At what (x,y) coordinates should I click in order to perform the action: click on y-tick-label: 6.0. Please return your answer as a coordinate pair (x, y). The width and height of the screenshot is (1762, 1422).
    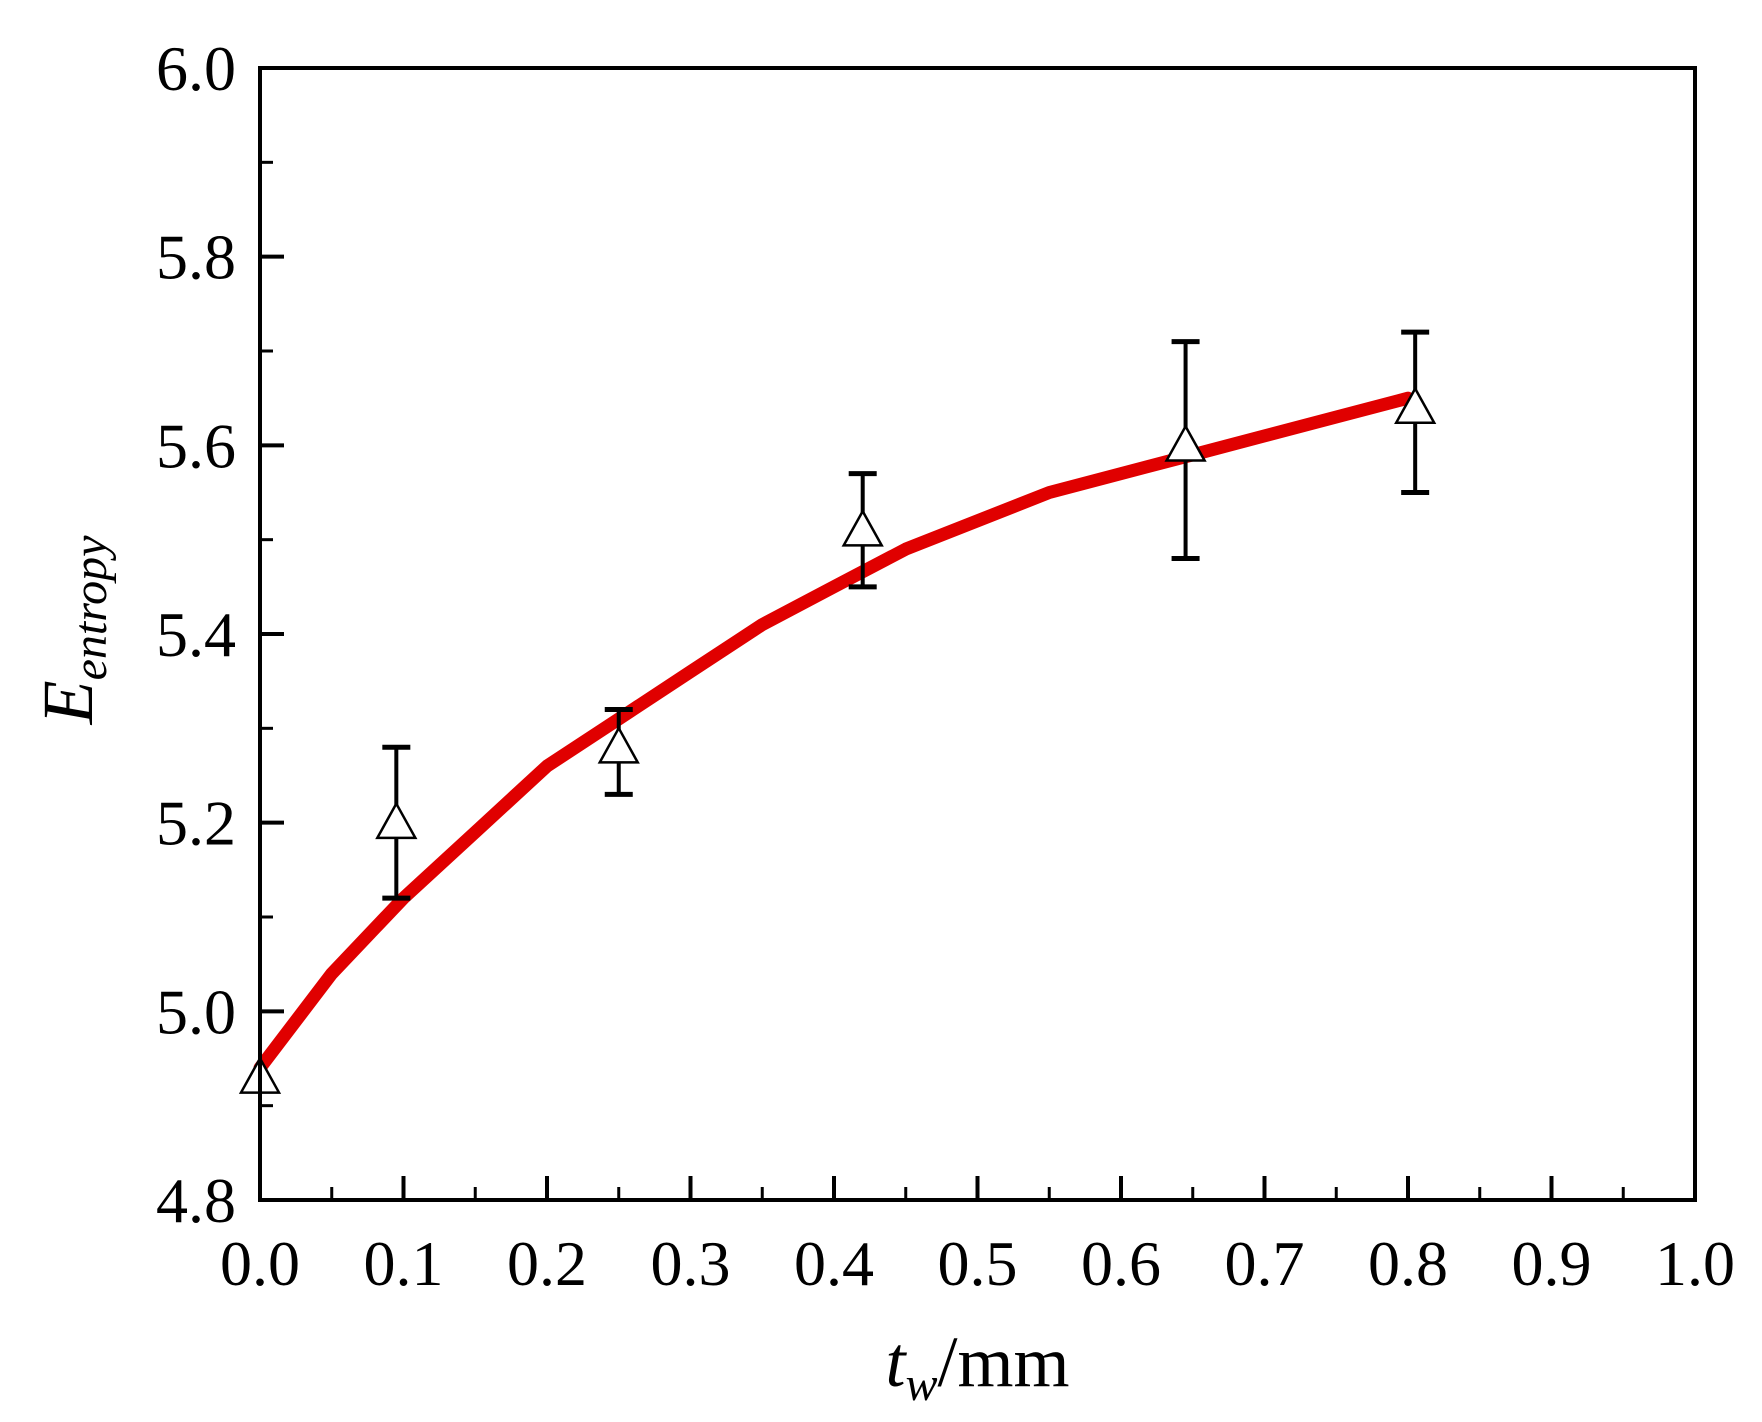
    Looking at the image, I should click on (196, 68).